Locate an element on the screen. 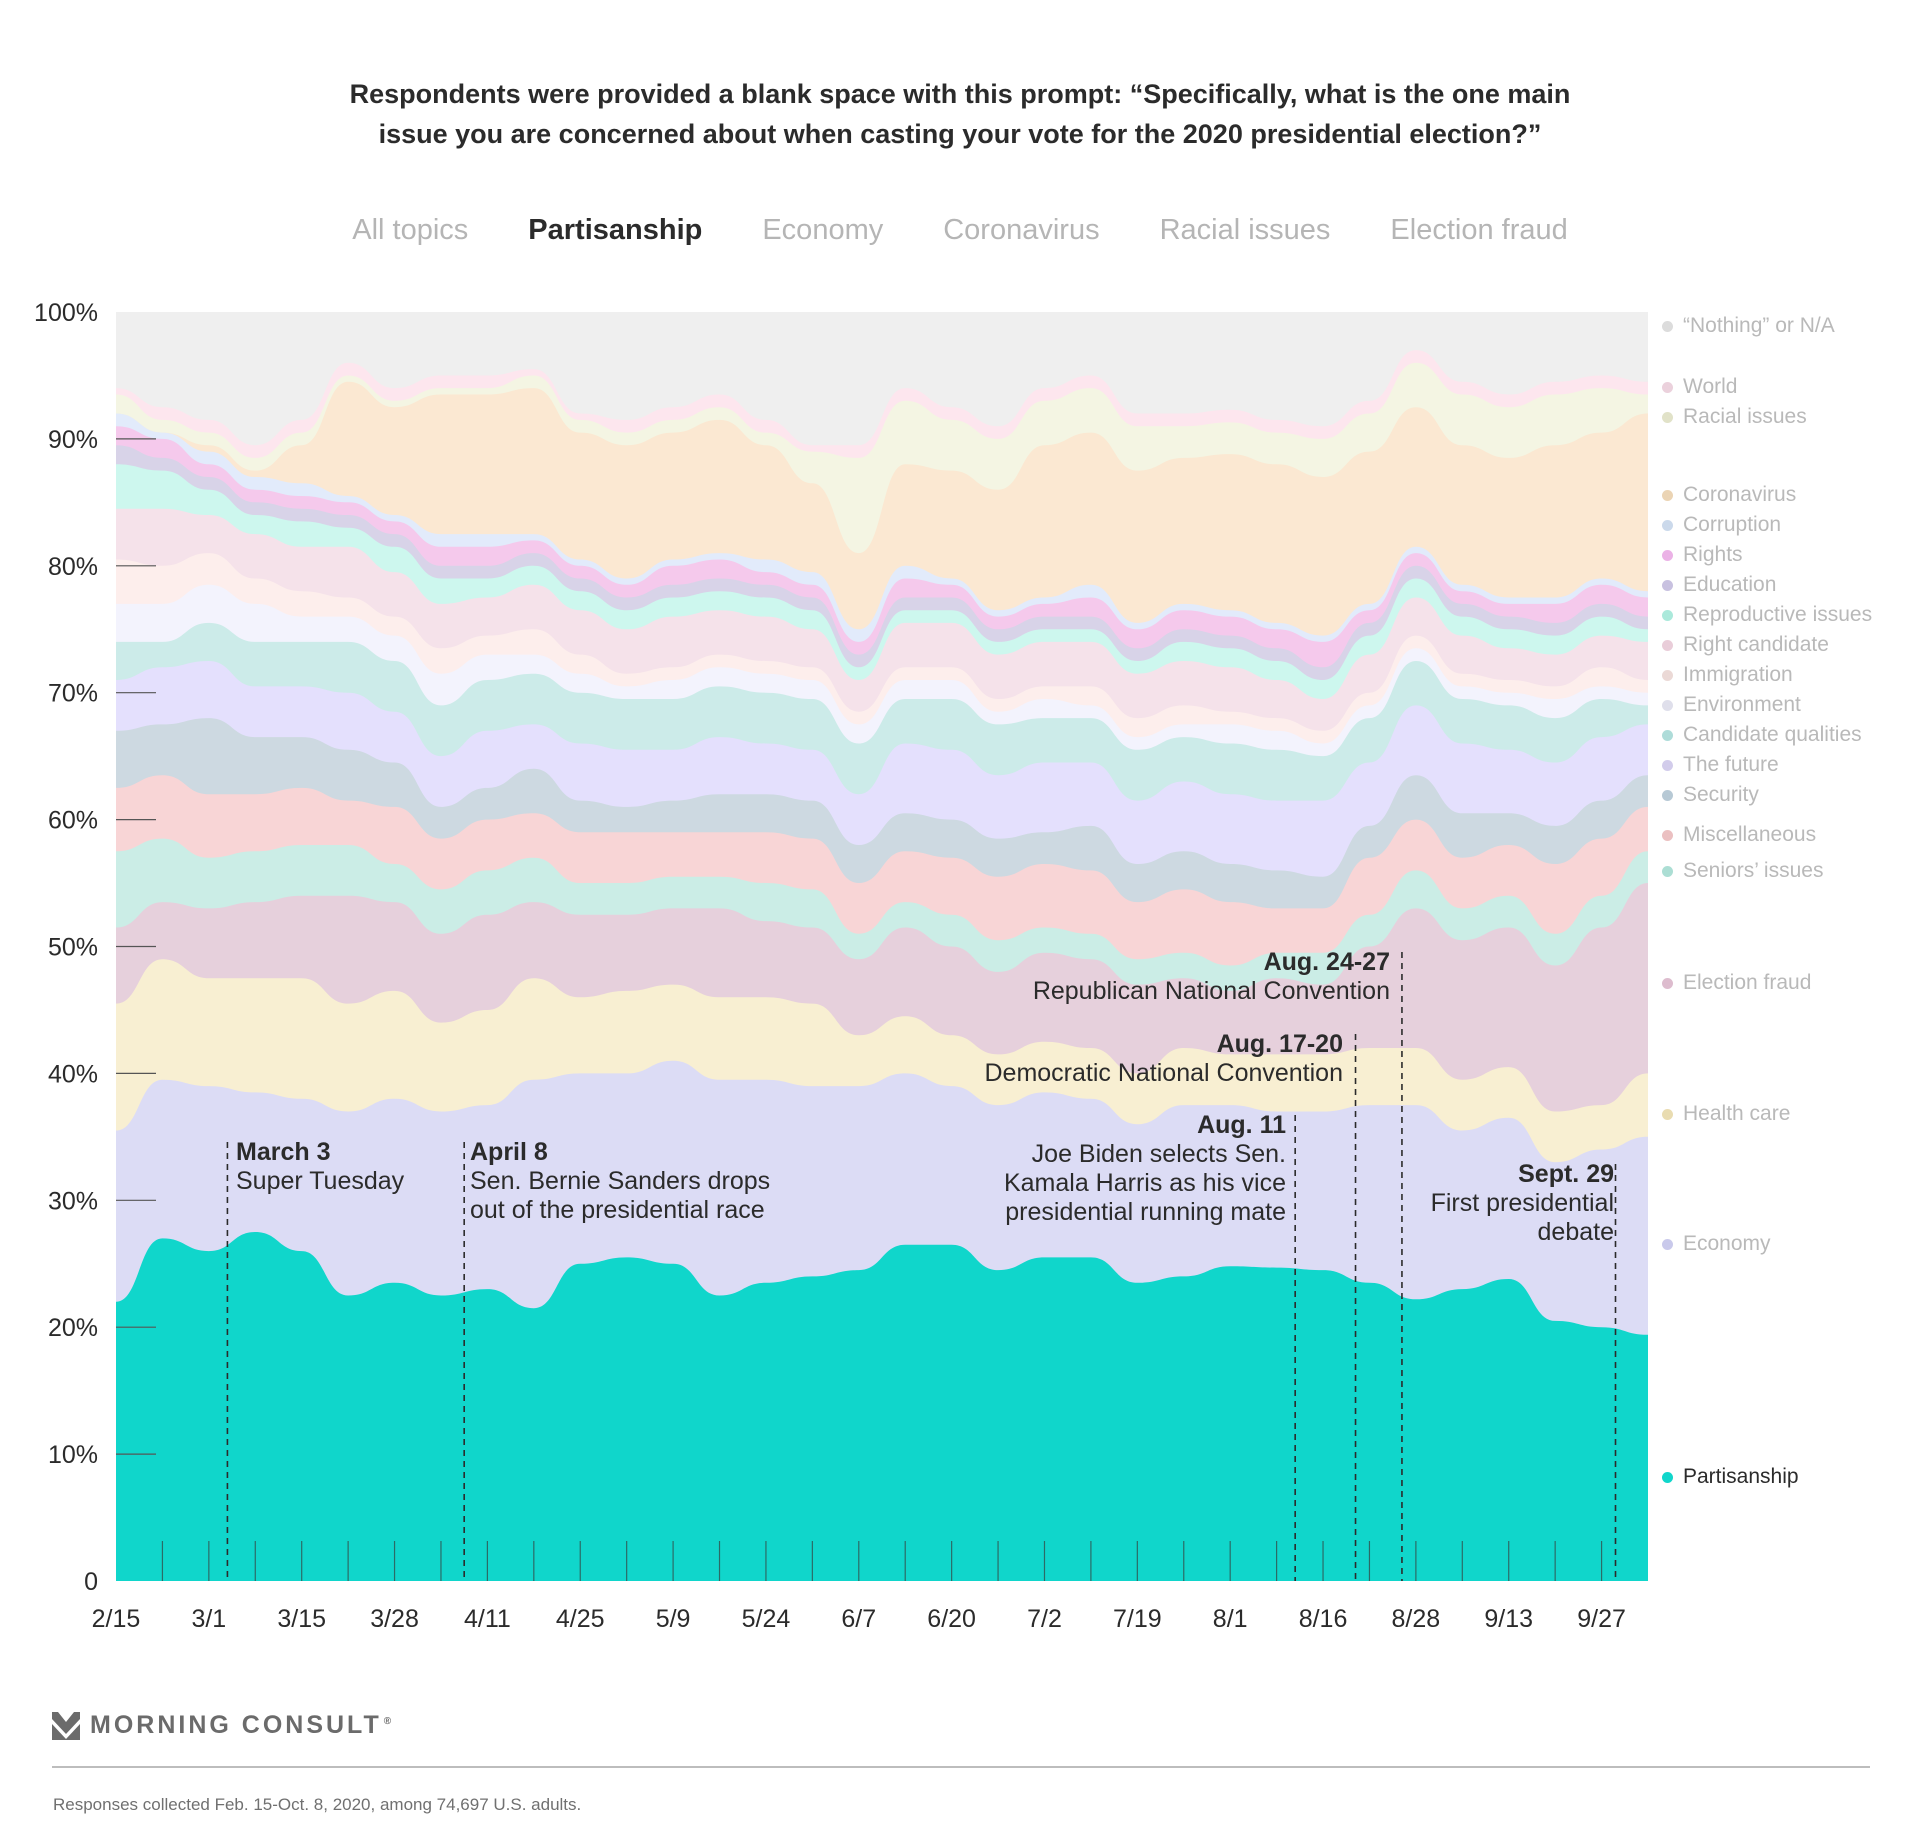  brand-name: MORNING CONSULT ® is located at coordinates (242, 1725).